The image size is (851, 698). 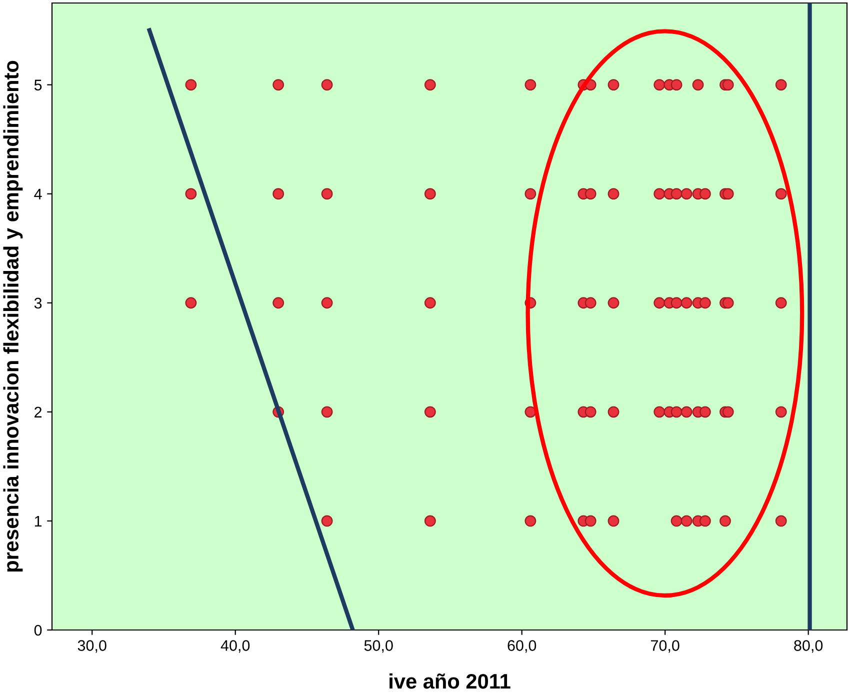 What do you see at coordinates (38, 303) in the screenshot?
I see `y-tick-label: 3` at bounding box center [38, 303].